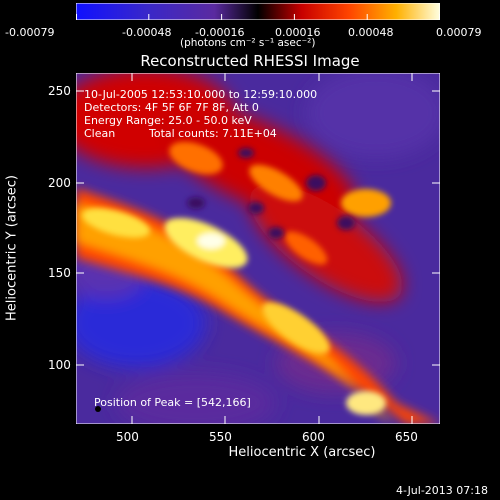 The image size is (500, 500). What do you see at coordinates (172, 402) in the screenshot?
I see `peak-position-label: Position of Peak = [542,166]` at bounding box center [172, 402].